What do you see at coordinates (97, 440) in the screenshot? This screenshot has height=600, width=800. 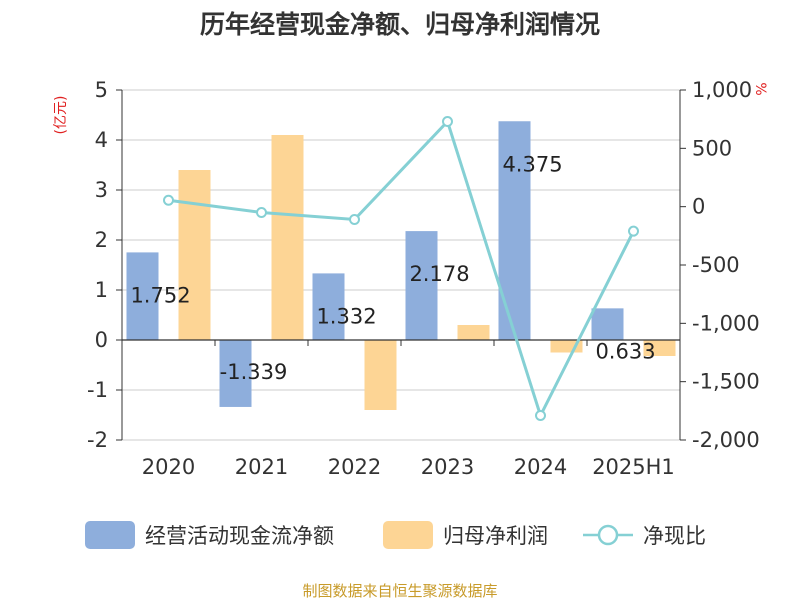 I see `left-axis-tick-label: -2` at bounding box center [97, 440].